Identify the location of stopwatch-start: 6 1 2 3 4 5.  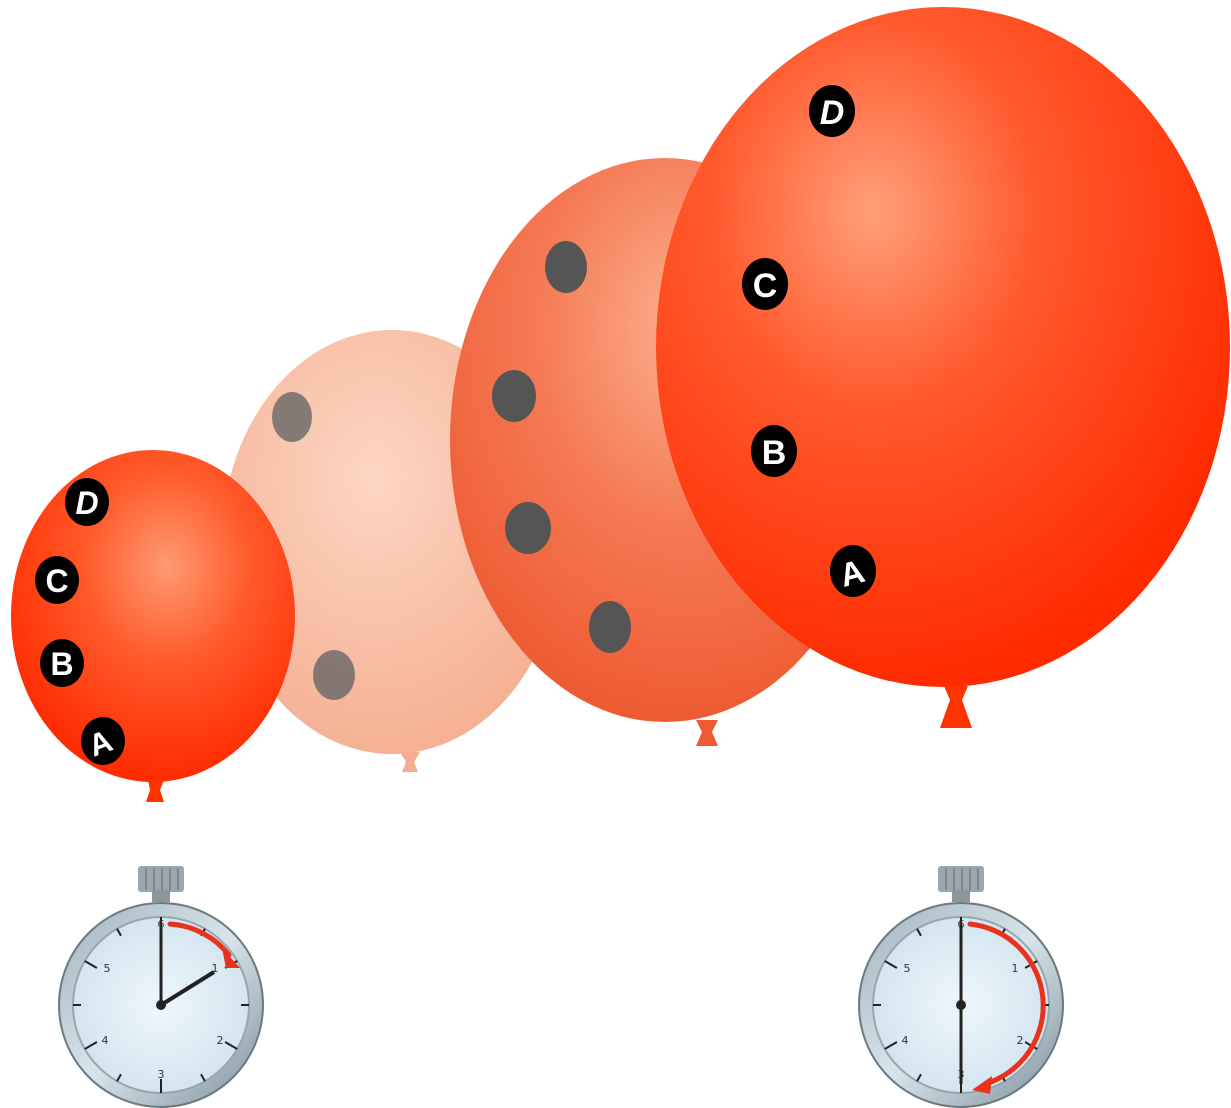
(161, 987).